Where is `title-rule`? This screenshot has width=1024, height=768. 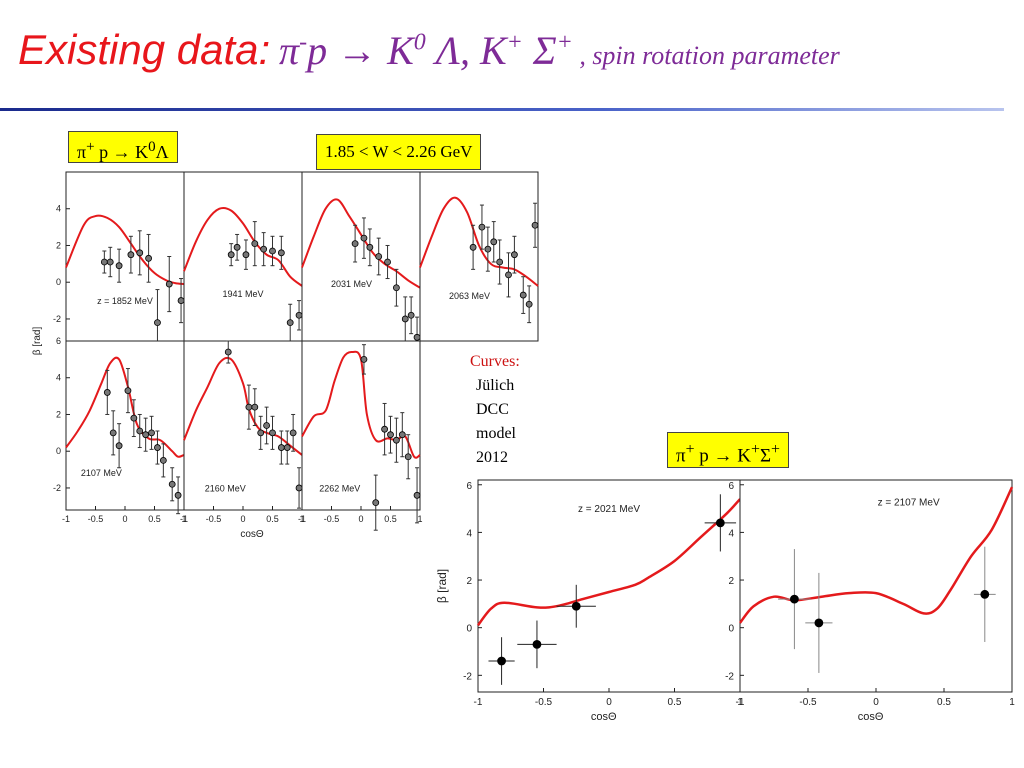
title-rule is located at coordinates (502, 109).